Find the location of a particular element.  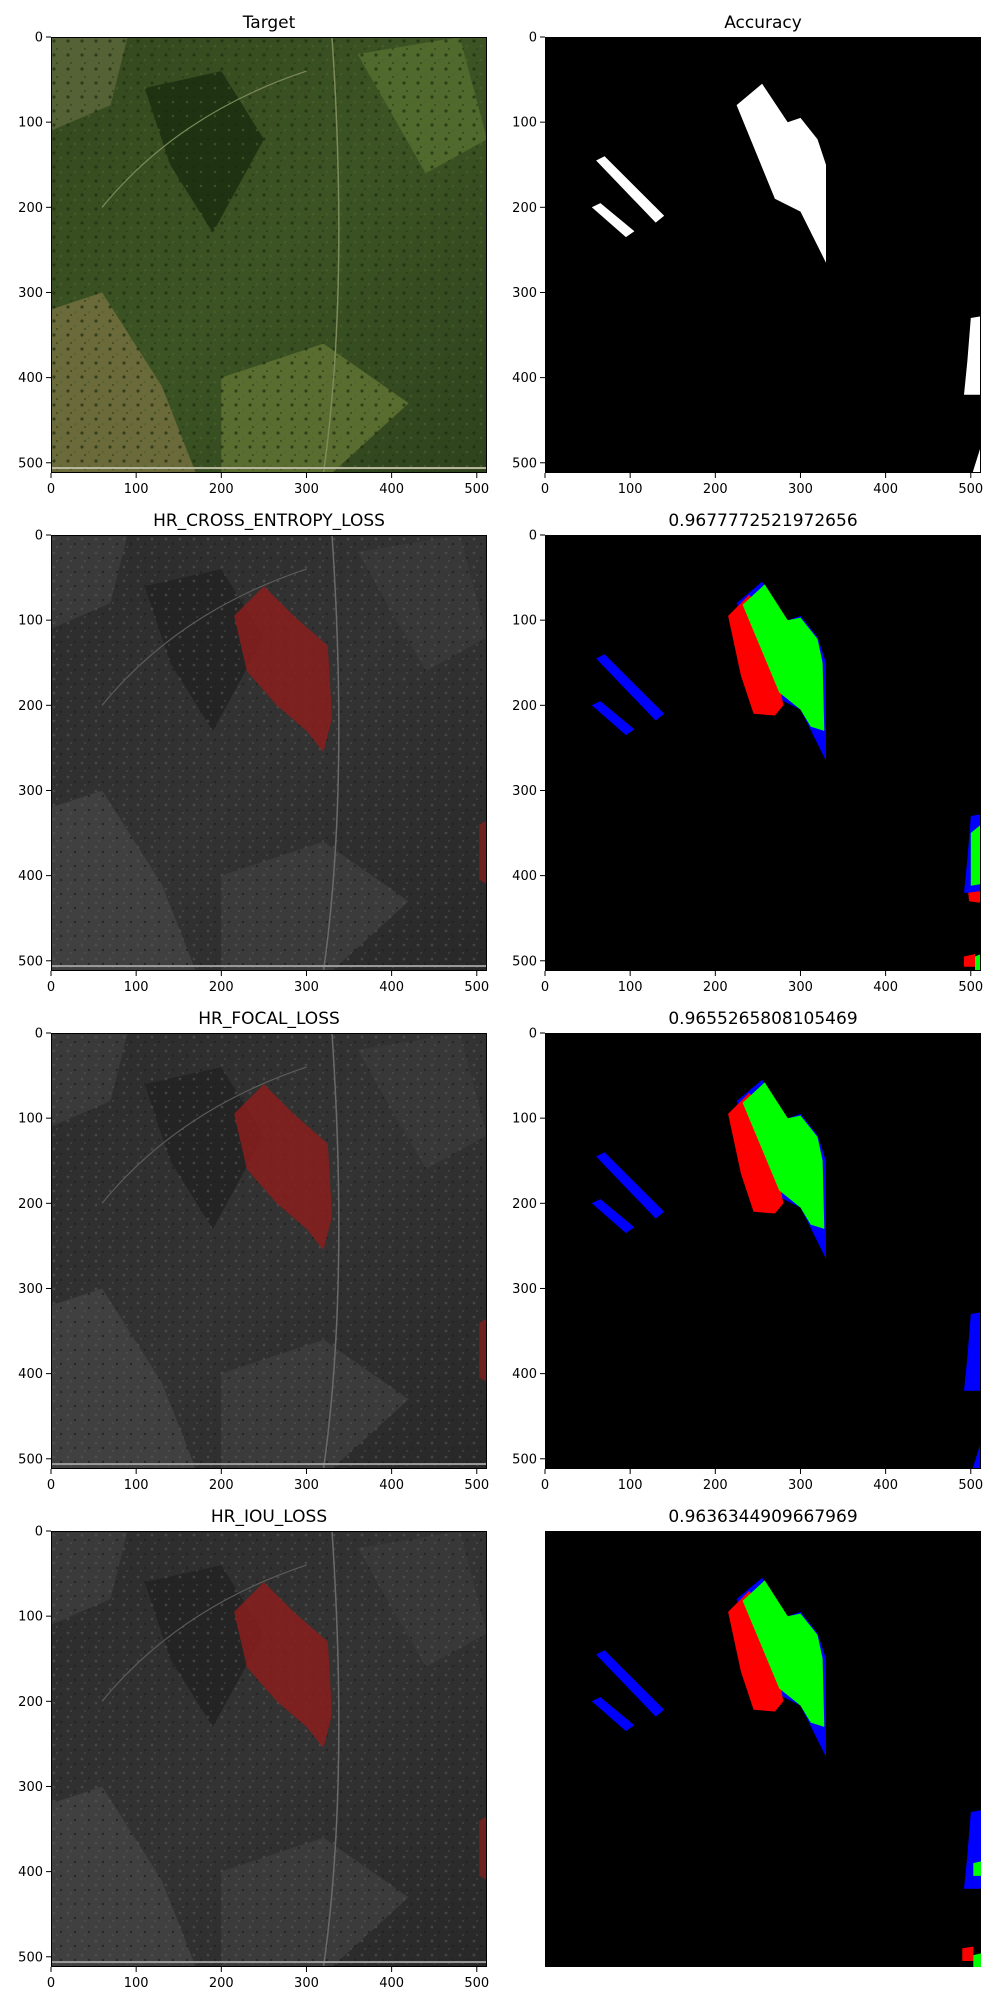

subplot-title: 0.9677772521972656 is located at coordinates (762, 521).